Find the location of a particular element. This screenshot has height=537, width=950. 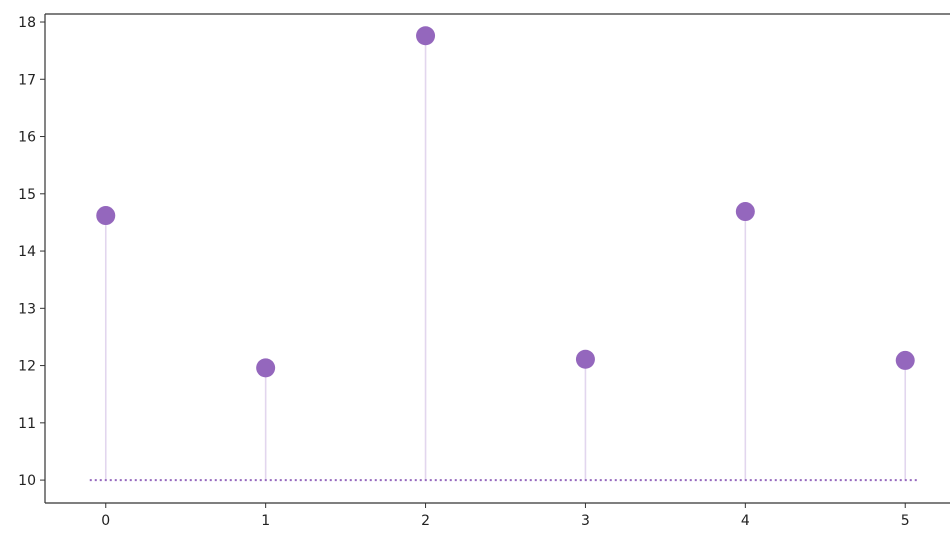

y-tick-label: 18 is located at coordinates (27, 23).